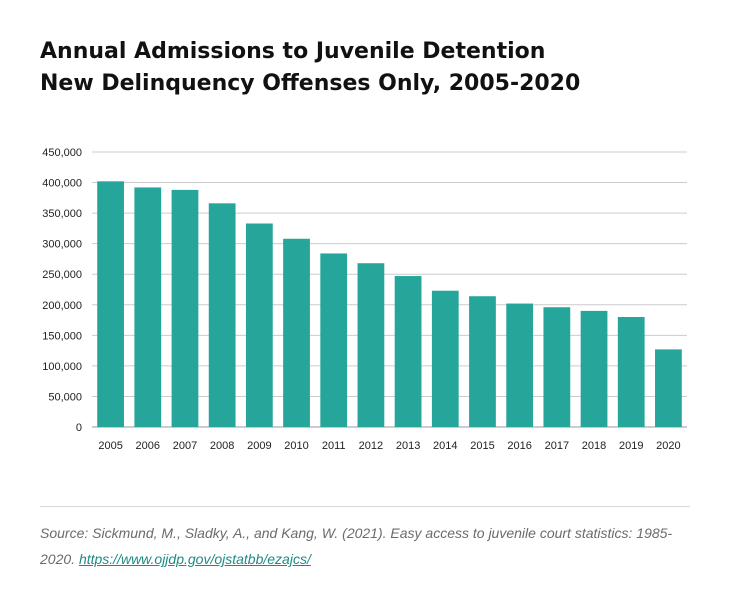 Image resolution: width=756 pixels, height=600 pixels. What do you see at coordinates (222, 315) in the screenshot?
I see `bar-2008` at bounding box center [222, 315].